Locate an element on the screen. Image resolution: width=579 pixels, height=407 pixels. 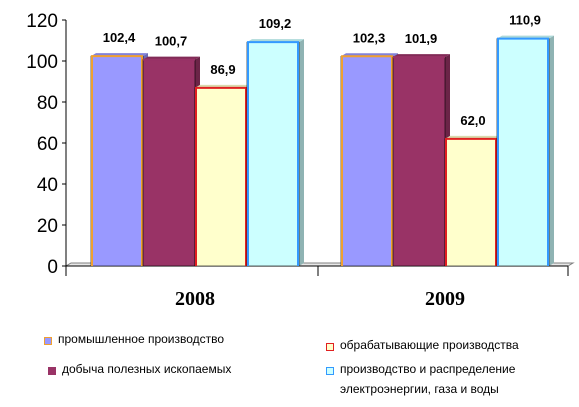
x-category-label: 2009 is located at coordinates (445, 299).